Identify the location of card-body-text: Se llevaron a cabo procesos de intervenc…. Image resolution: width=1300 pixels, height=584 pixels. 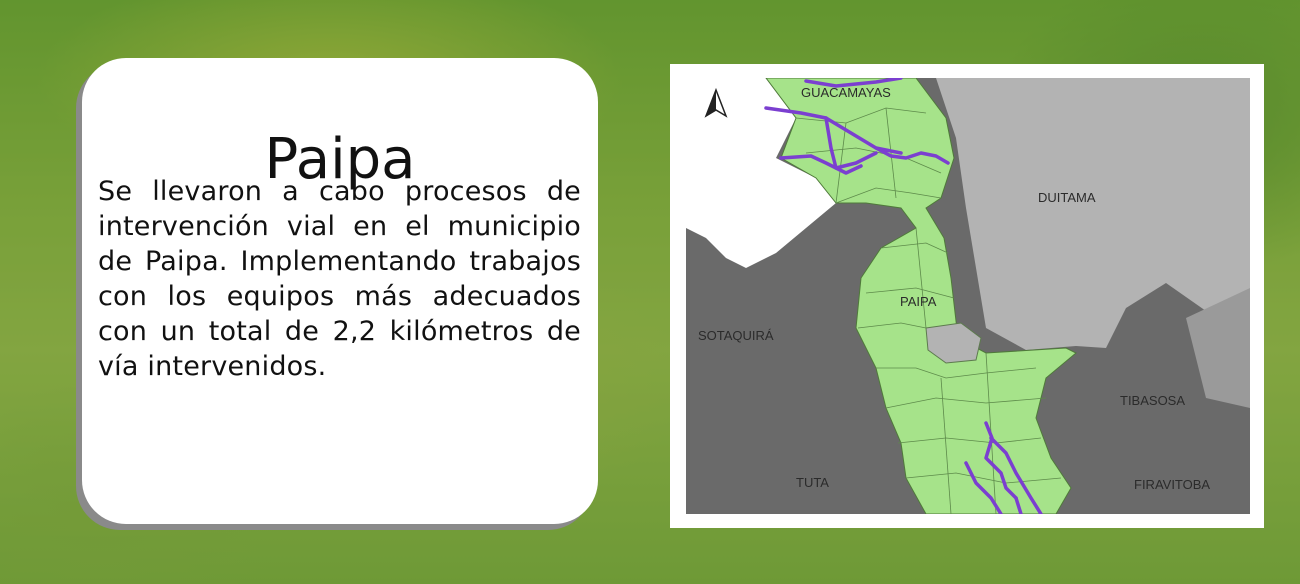
(339, 279).